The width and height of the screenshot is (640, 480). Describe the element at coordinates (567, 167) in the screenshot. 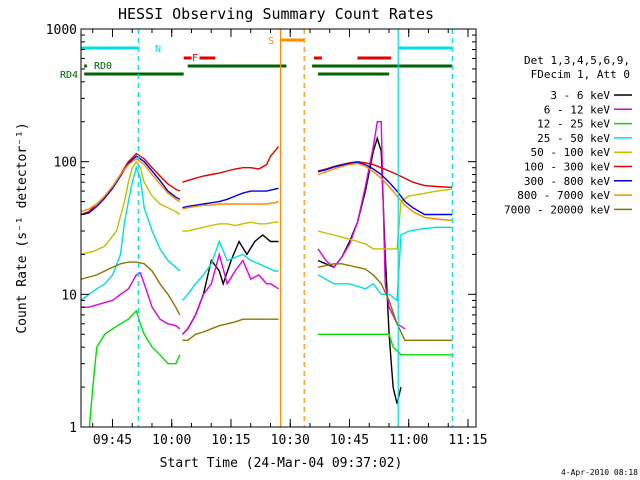

I see `legend-label-5: 100 - 300 keV` at that location.